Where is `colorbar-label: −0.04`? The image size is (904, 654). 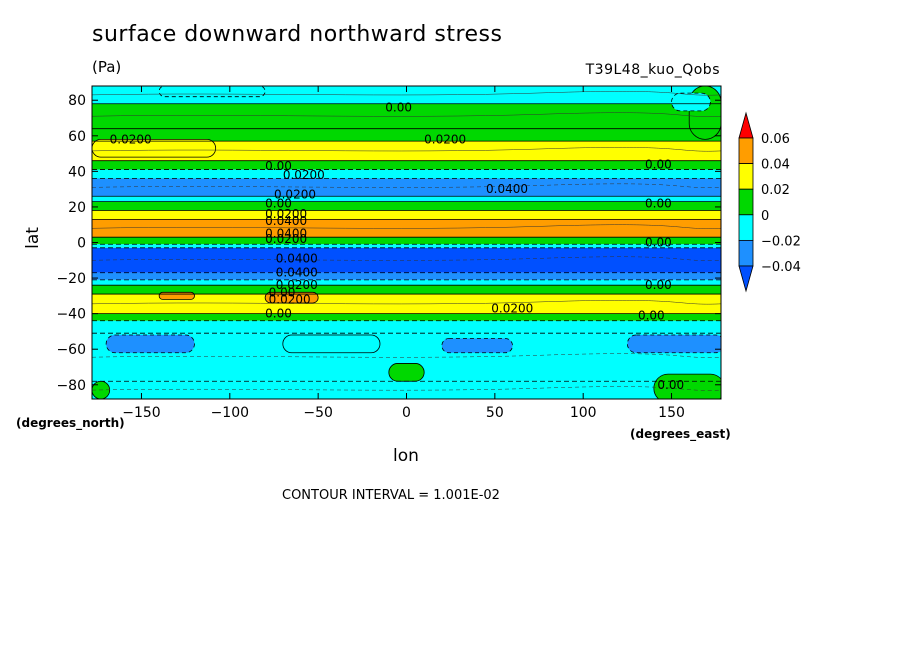 colorbar-label: −0.04 is located at coordinates (781, 267).